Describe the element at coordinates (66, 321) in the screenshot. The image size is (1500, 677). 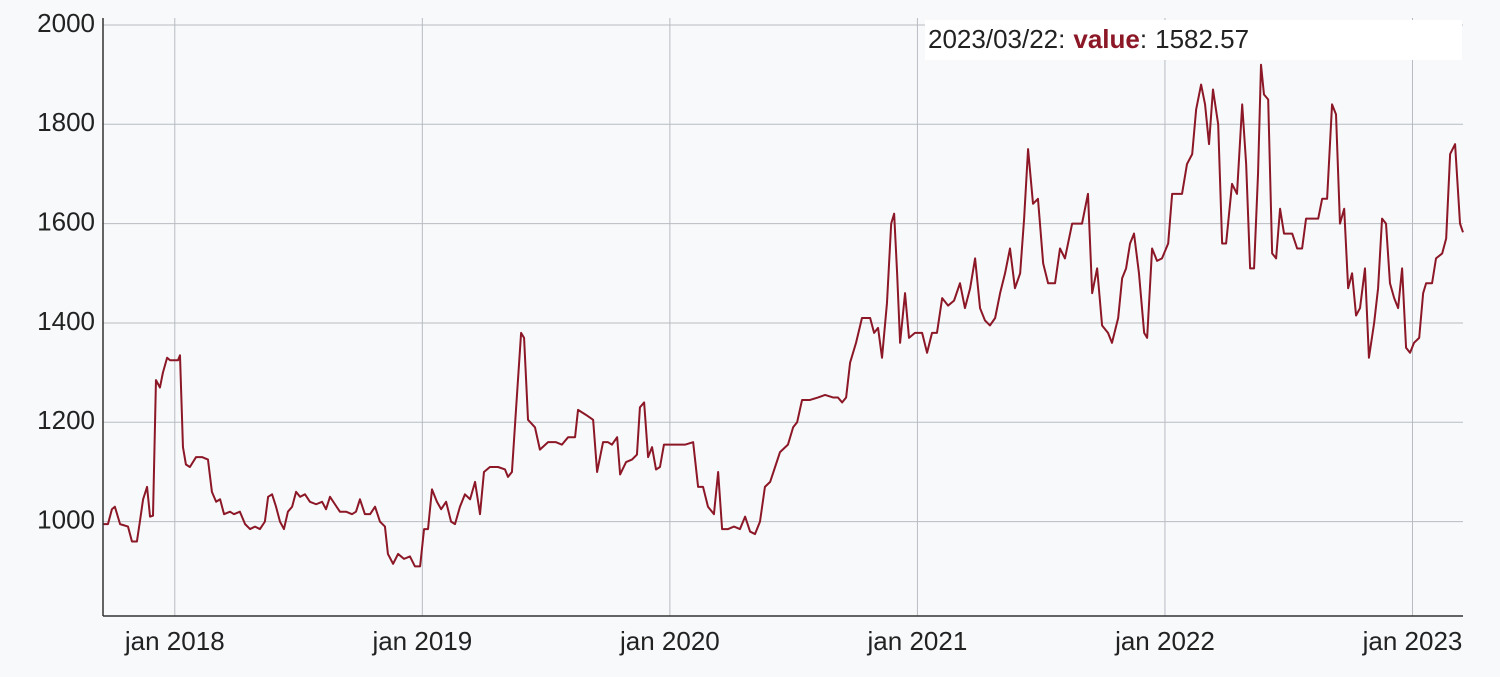
I see `y-tick-label: 1400` at that location.